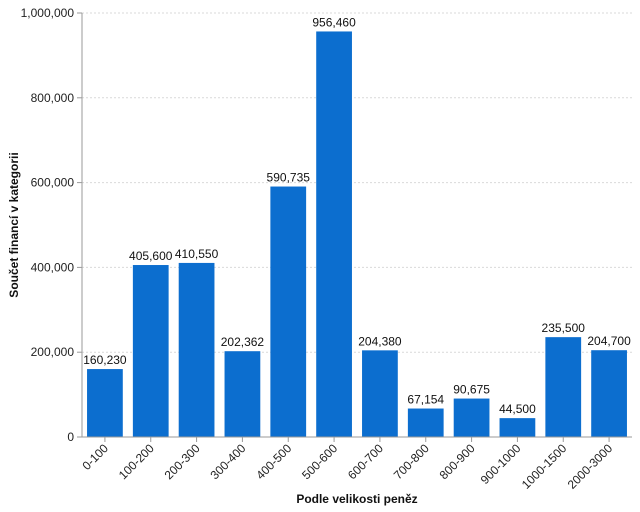 The width and height of the screenshot is (640, 512). I want to click on x-tick-label: 900-1000, so click(501, 464).